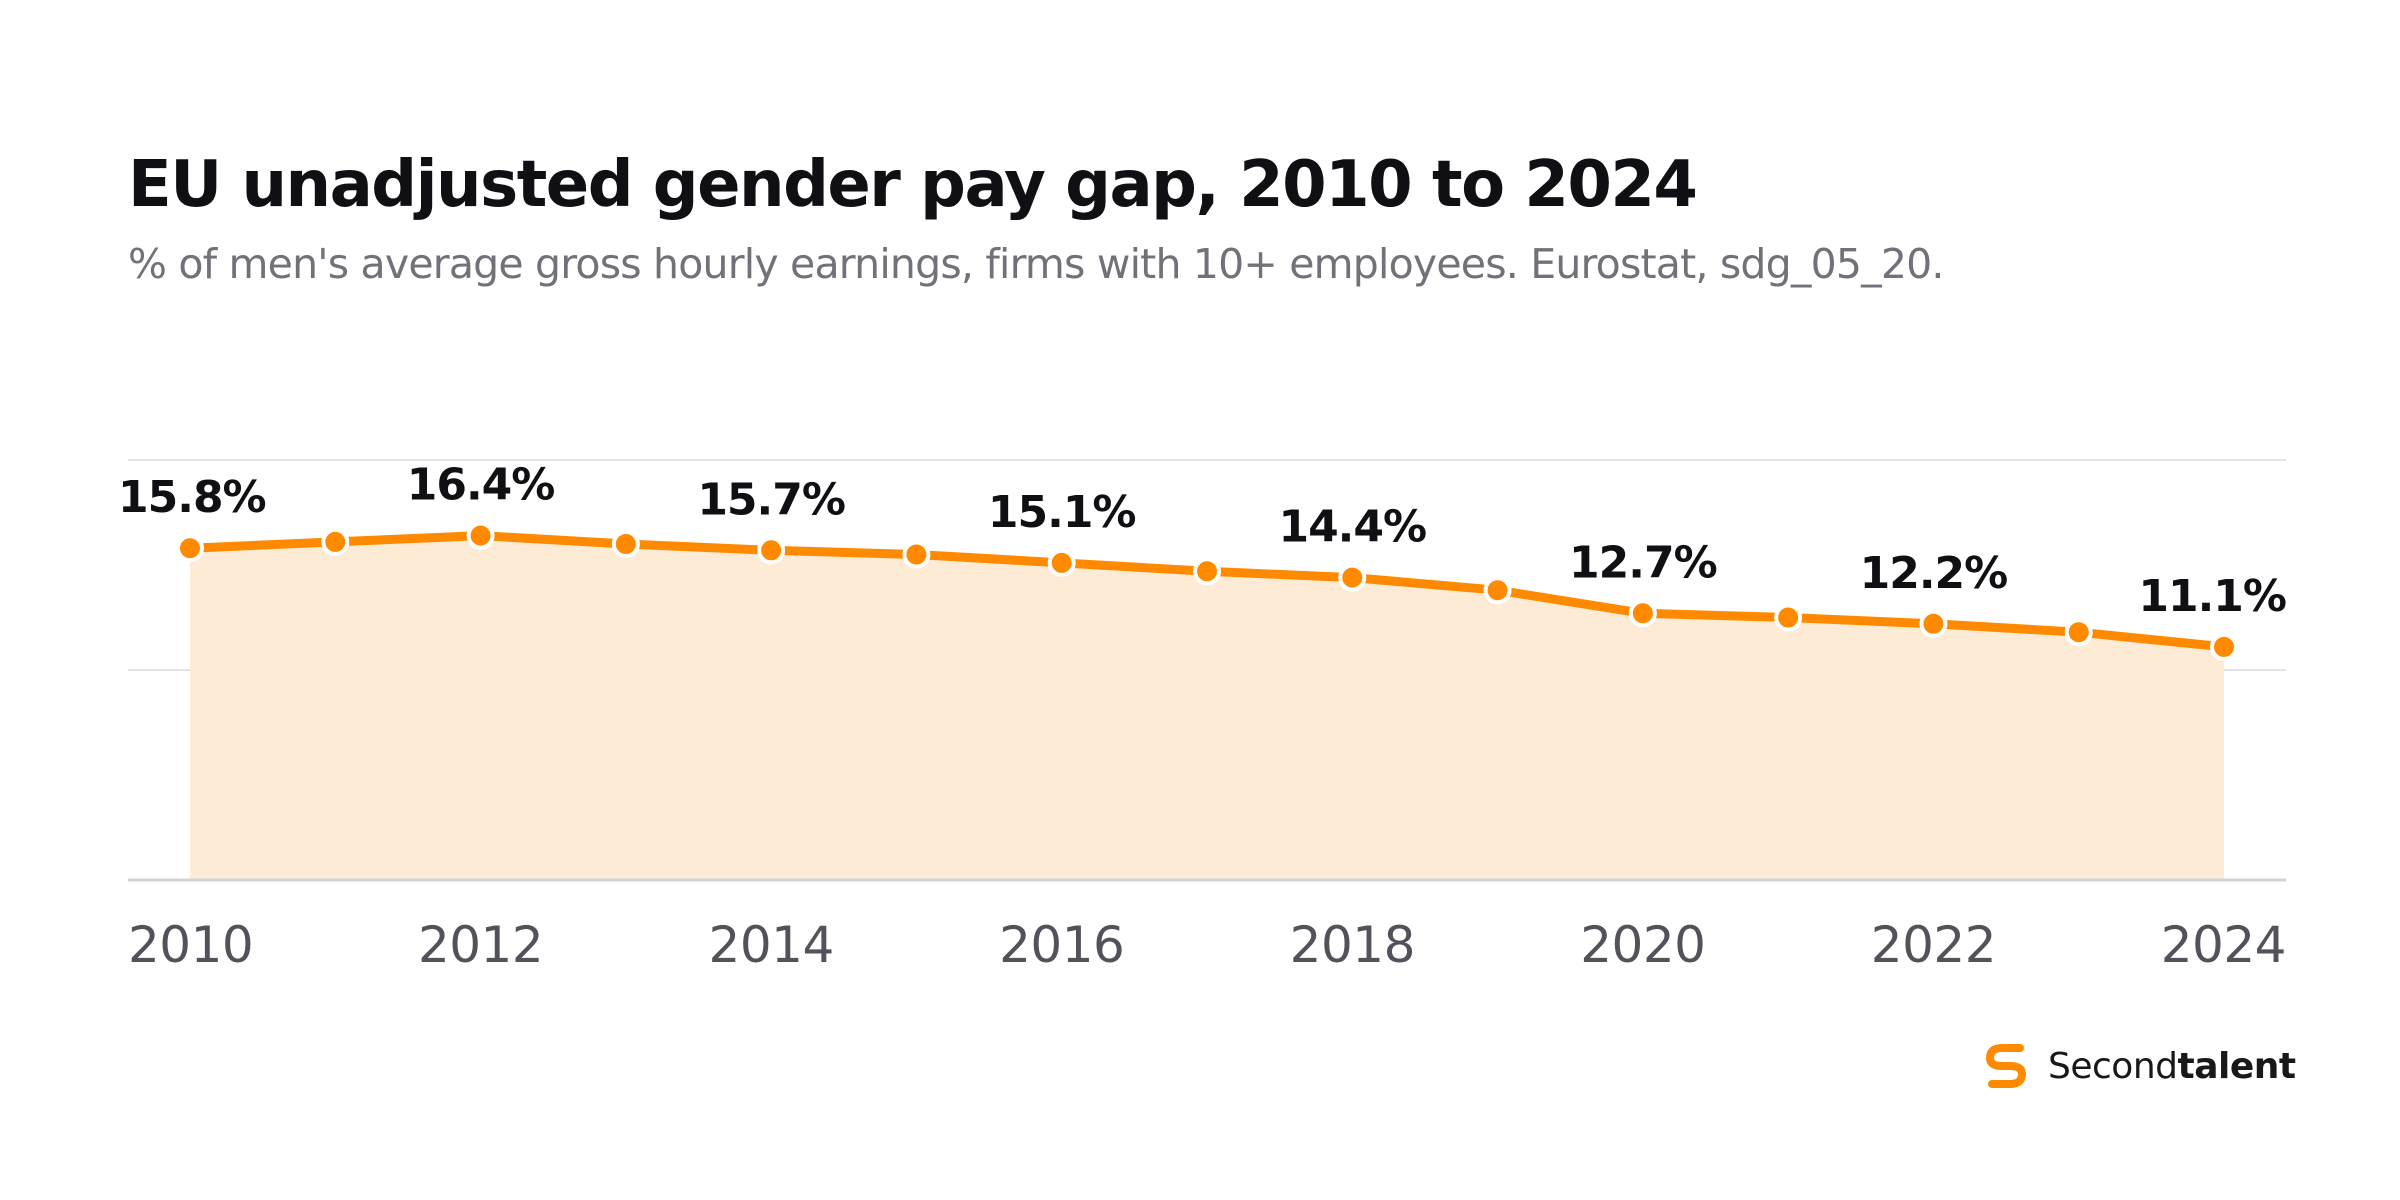 This screenshot has height=1200, width=2400. What do you see at coordinates (1352, 945) in the screenshot?
I see `x-tick-label-2018: 2018` at bounding box center [1352, 945].